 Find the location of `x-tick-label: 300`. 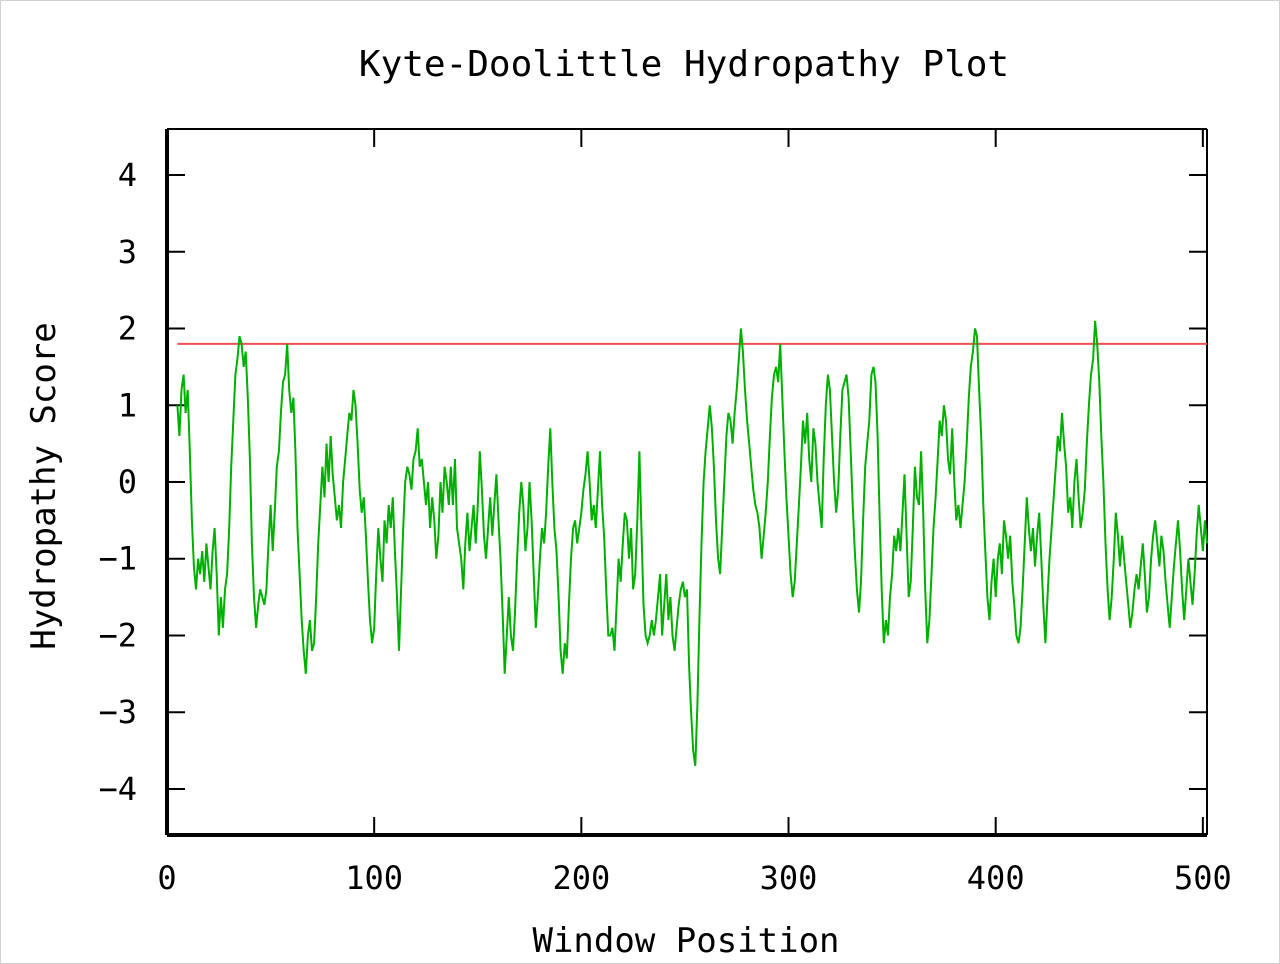

x-tick-label: 300 is located at coordinates (789, 878).